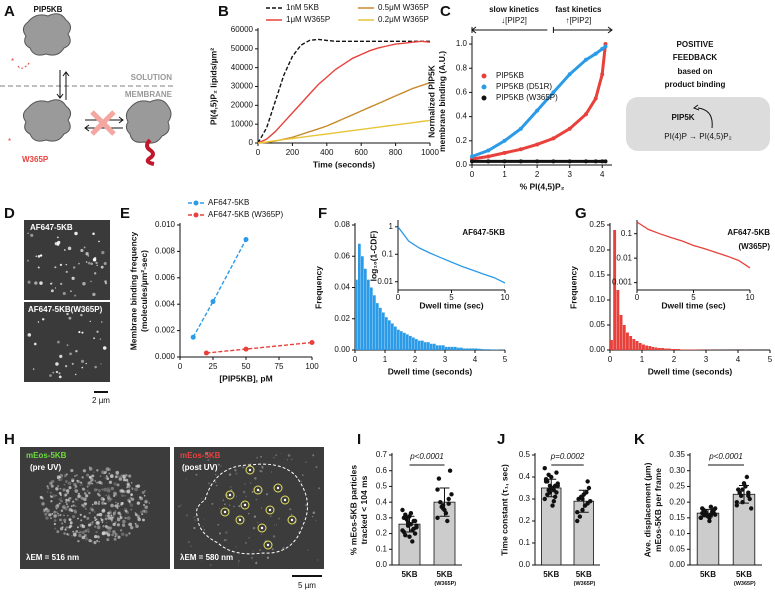 Image resolution: width=775 pixels, height=603 pixels. I want to click on y-tick-label: 0.15, so click(597, 274).